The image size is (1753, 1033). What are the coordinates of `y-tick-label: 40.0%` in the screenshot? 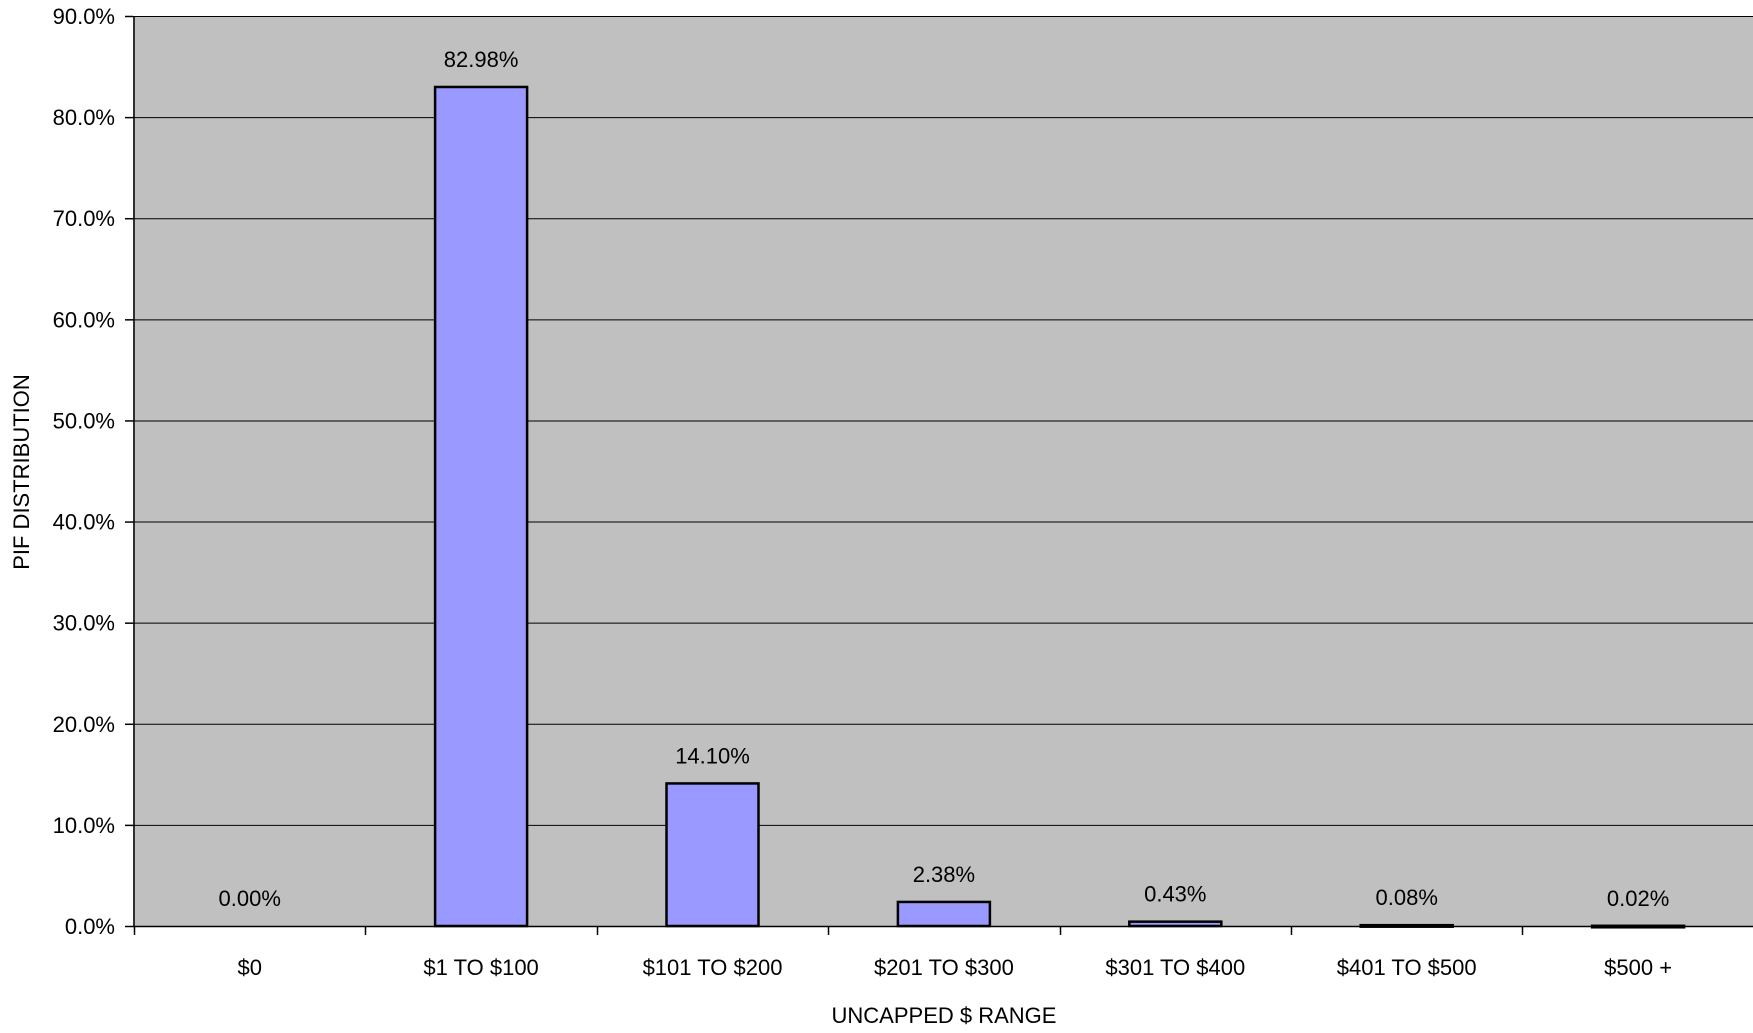 It's located at (84, 522).